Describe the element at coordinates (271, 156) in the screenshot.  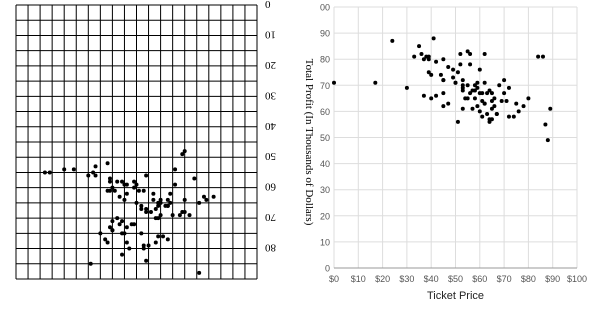
I see `left-y-tick-label: 50` at that location.